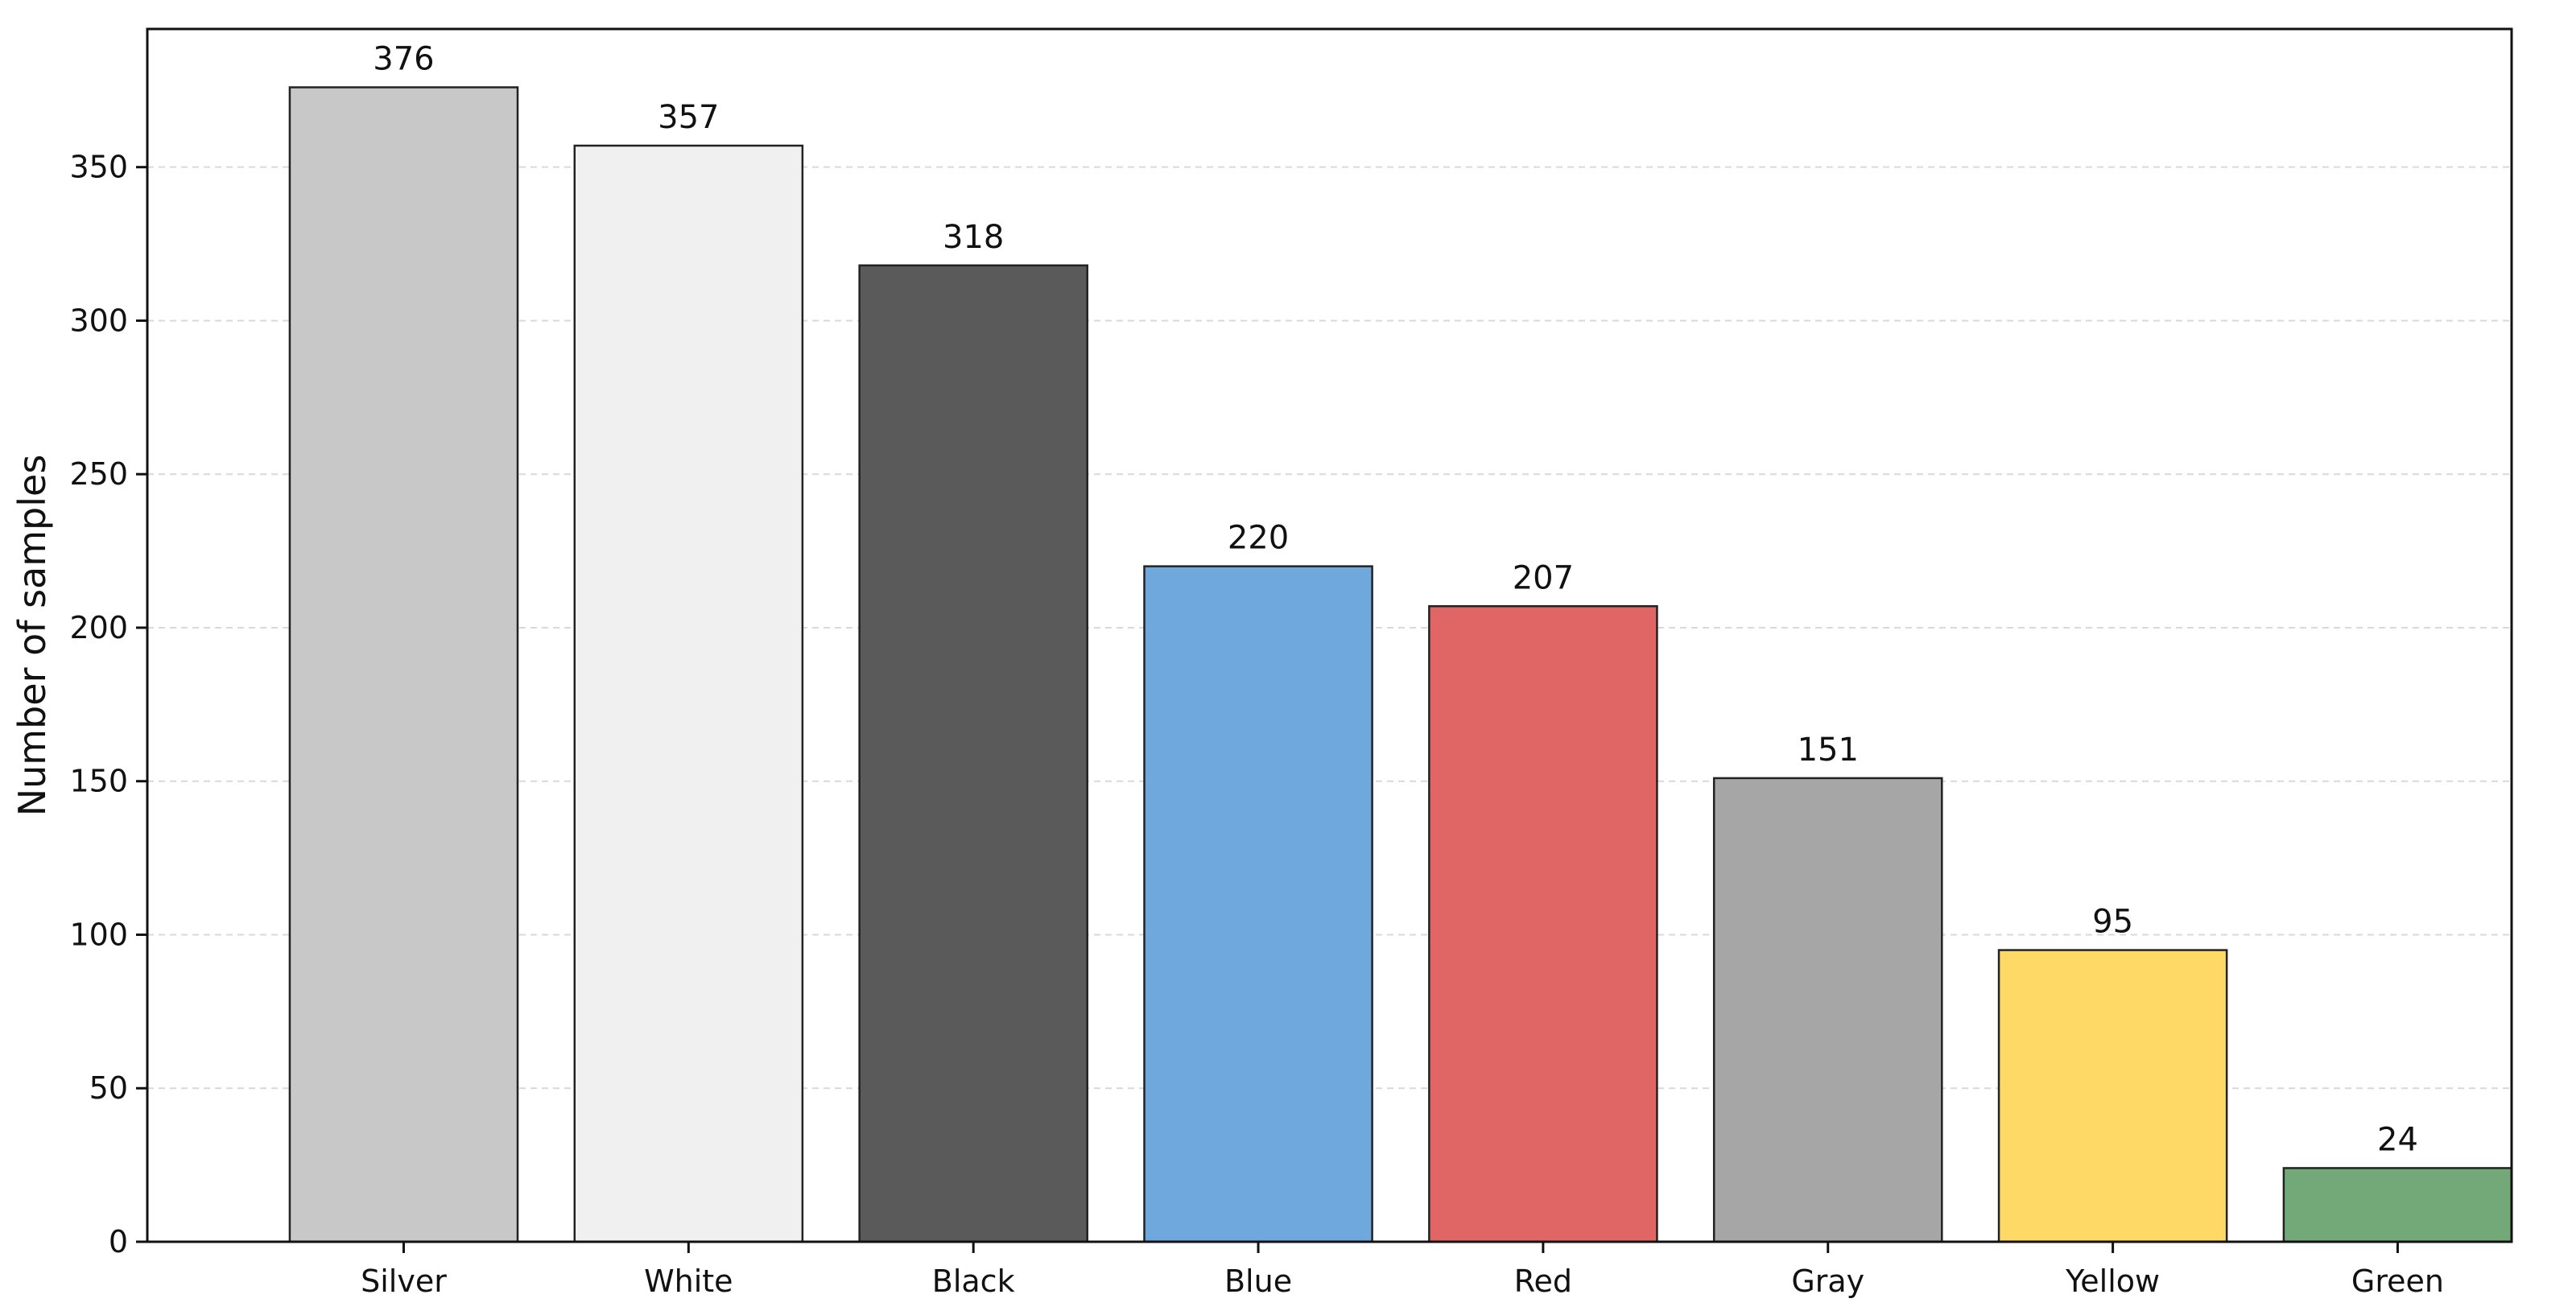 The width and height of the screenshot is (2576, 1315). I want to click on y-axis: 0 50 100 150 200 250 300 350, so click(108, 704).